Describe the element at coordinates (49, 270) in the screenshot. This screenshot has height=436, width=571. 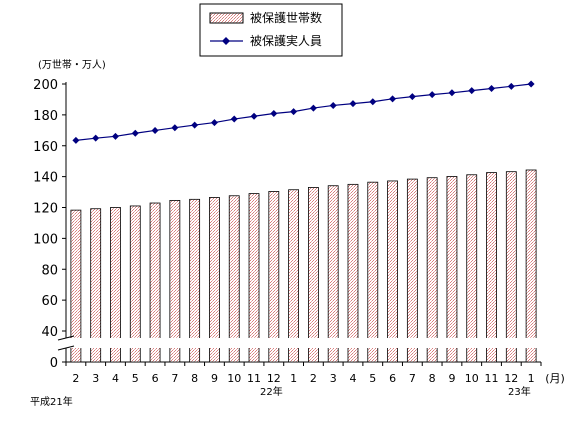
I see `y-tick-label: 80` at that location.